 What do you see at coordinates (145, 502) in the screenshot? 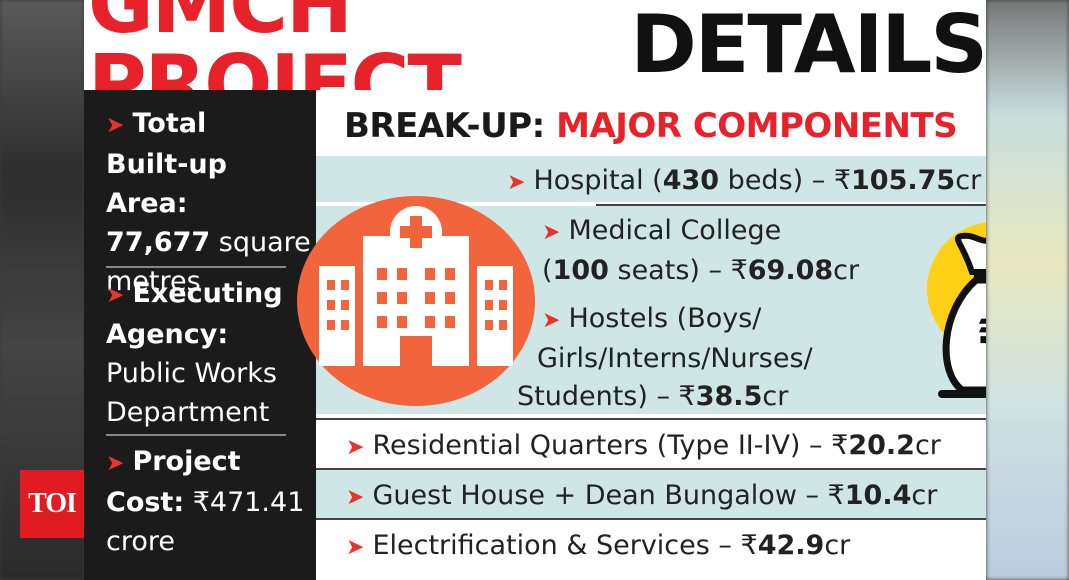
I see `cost-label-2: Cost:` at bounding box center [145, 502].